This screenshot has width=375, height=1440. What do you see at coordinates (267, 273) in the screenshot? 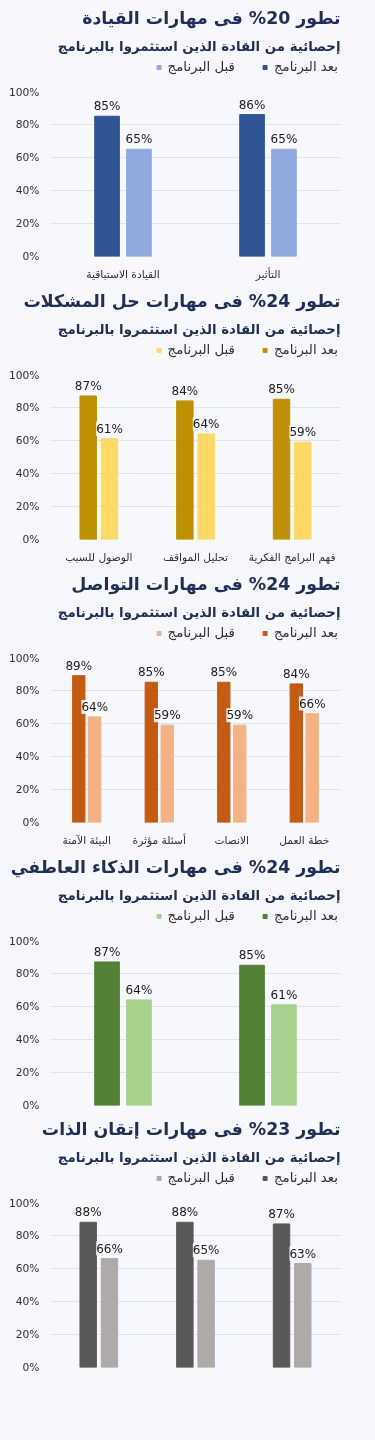
I see `x-tick-label: التأثير` at bounding box center [267, 273].